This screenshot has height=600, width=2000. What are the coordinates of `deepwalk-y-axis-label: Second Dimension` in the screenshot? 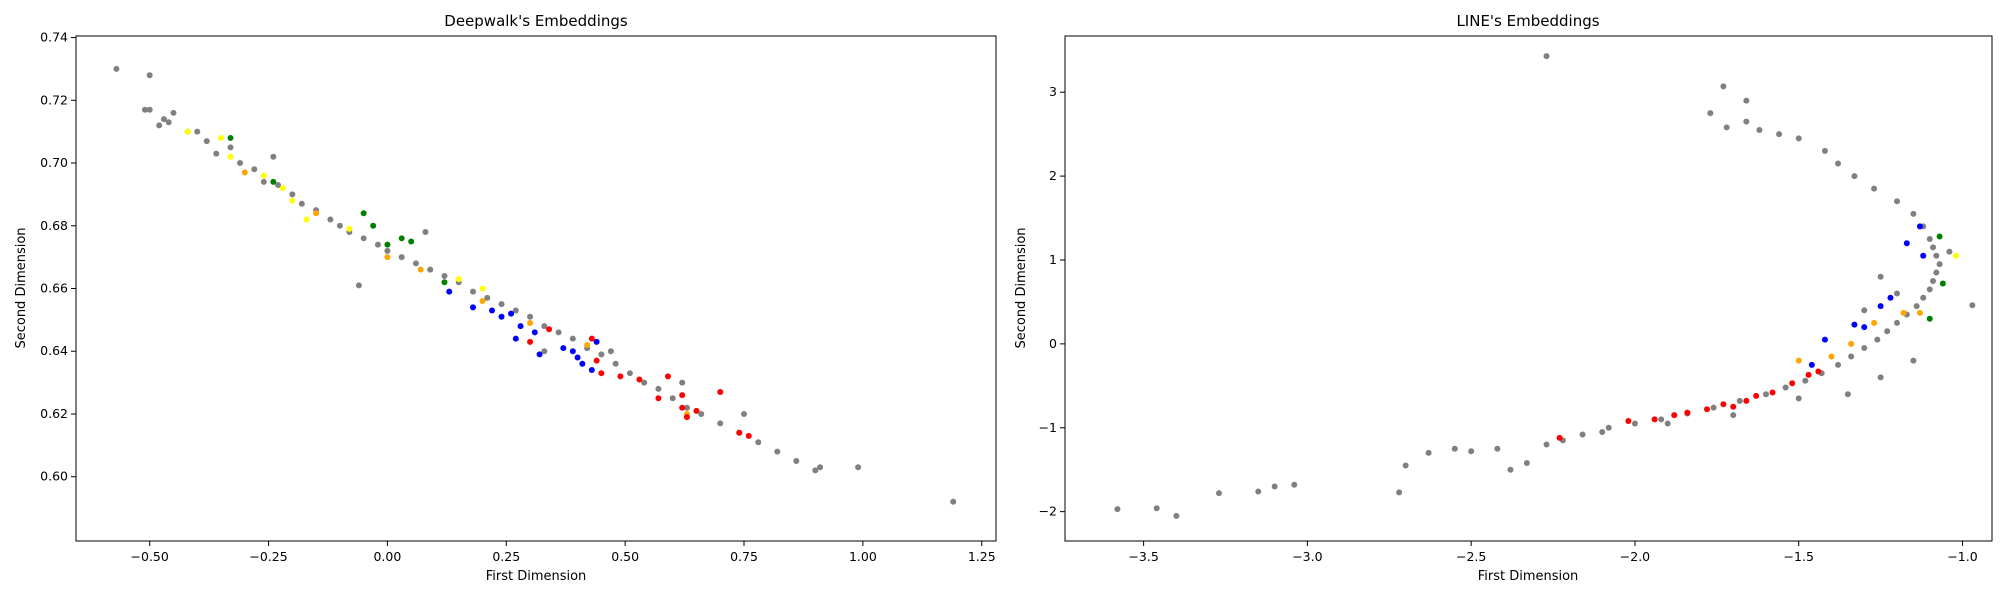 It's located at (21, 287).